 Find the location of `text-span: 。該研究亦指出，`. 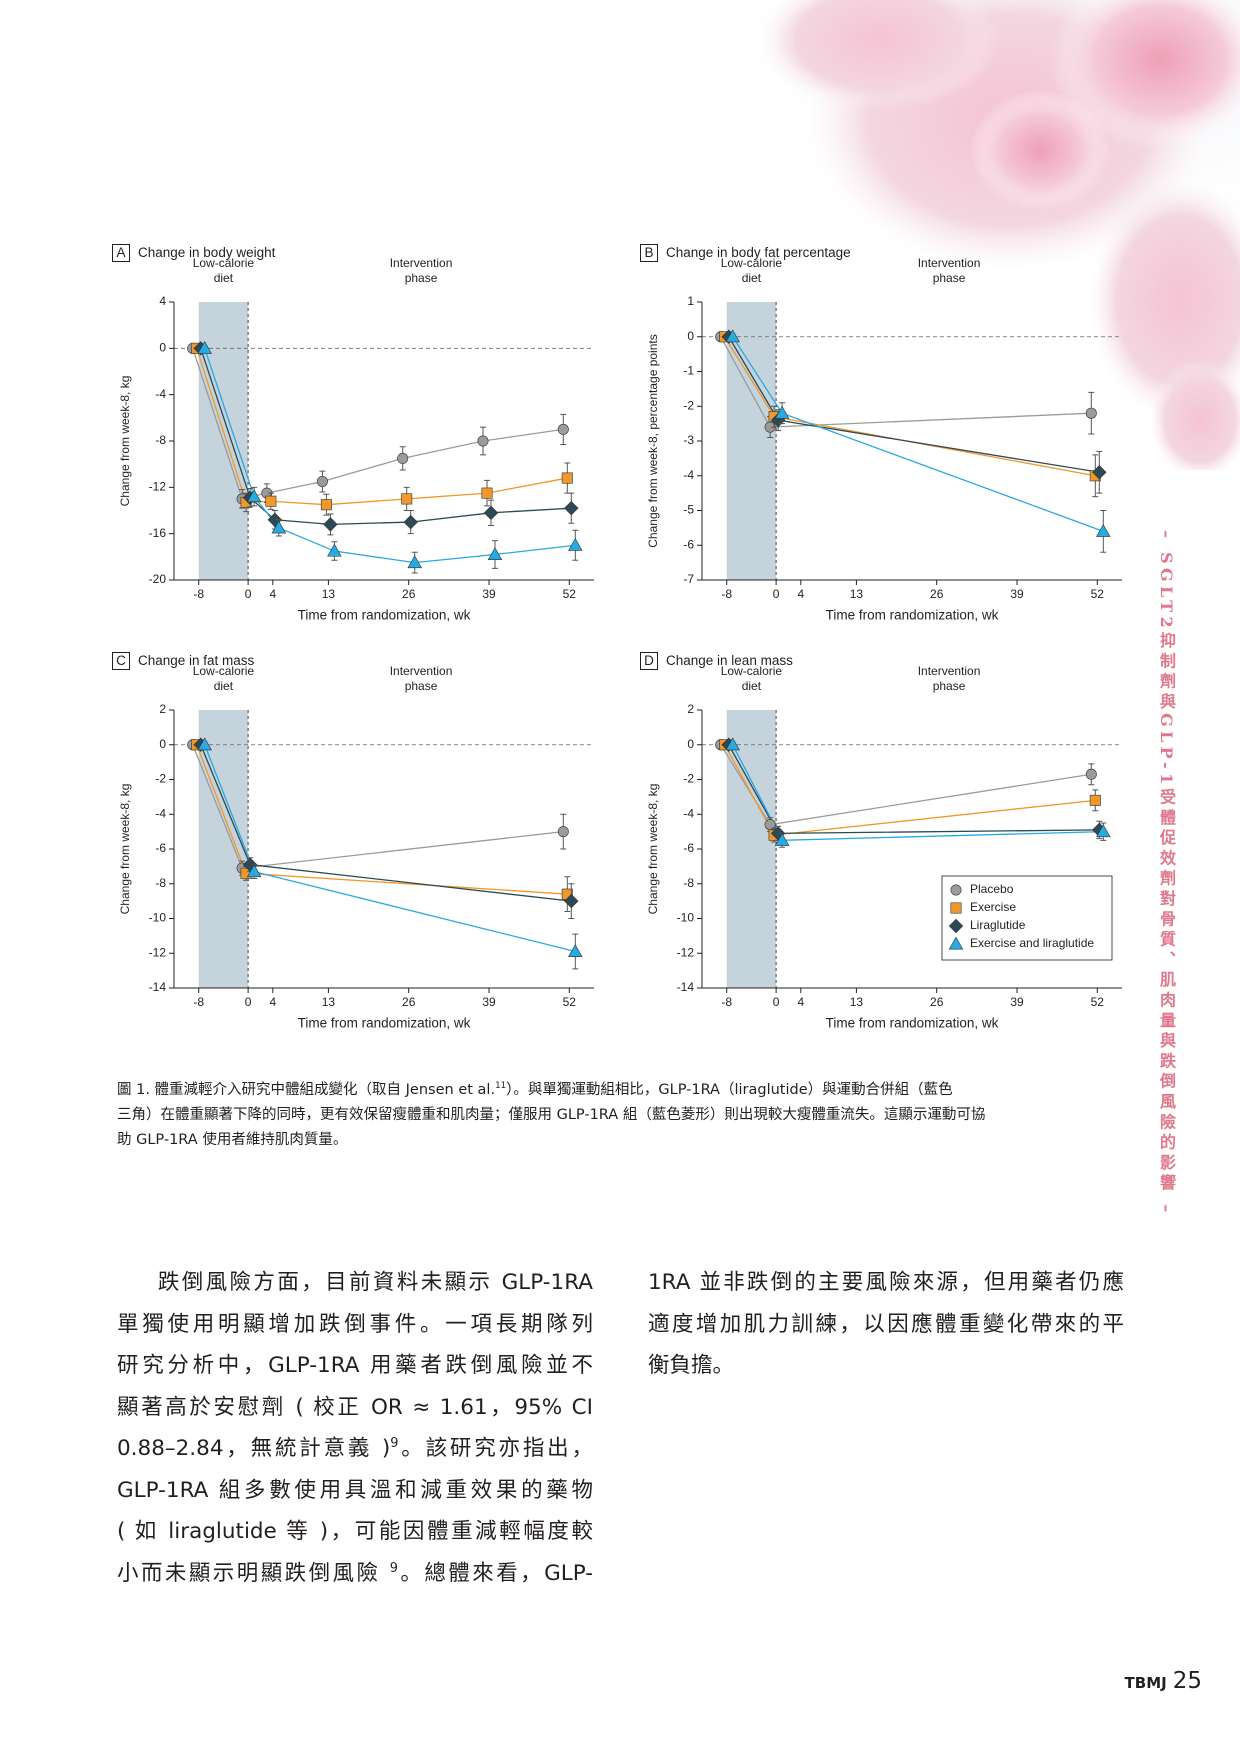

text-span: 。該研究亦指出， is located at coordinates (495, 1448).